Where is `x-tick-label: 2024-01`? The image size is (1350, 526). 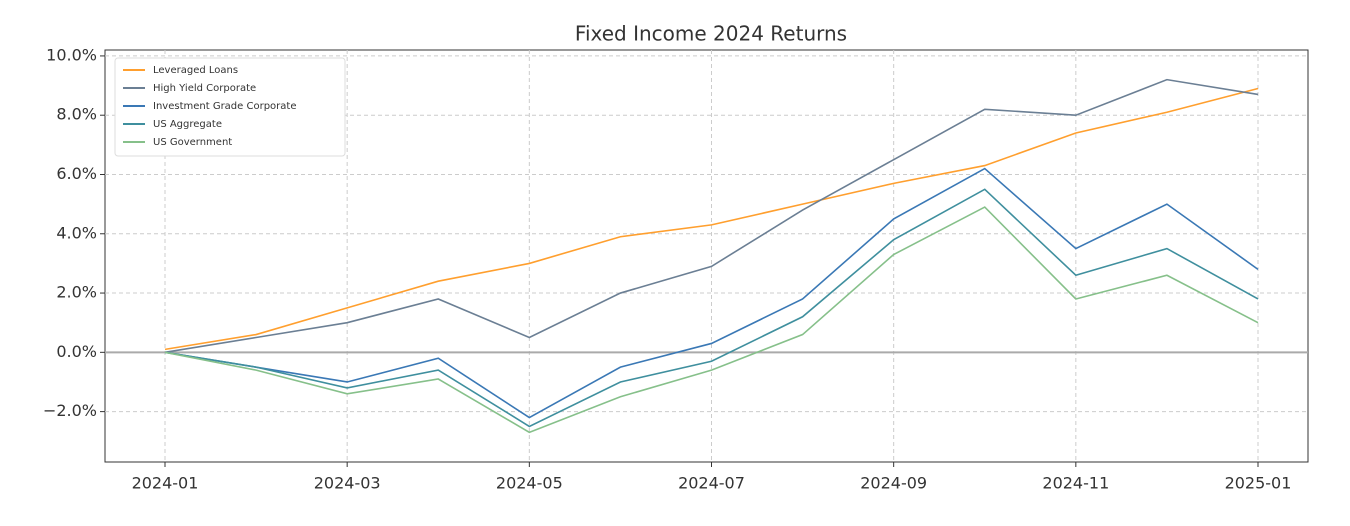
x-tick-label: 2024-01 is located at coordinates (165, 483).